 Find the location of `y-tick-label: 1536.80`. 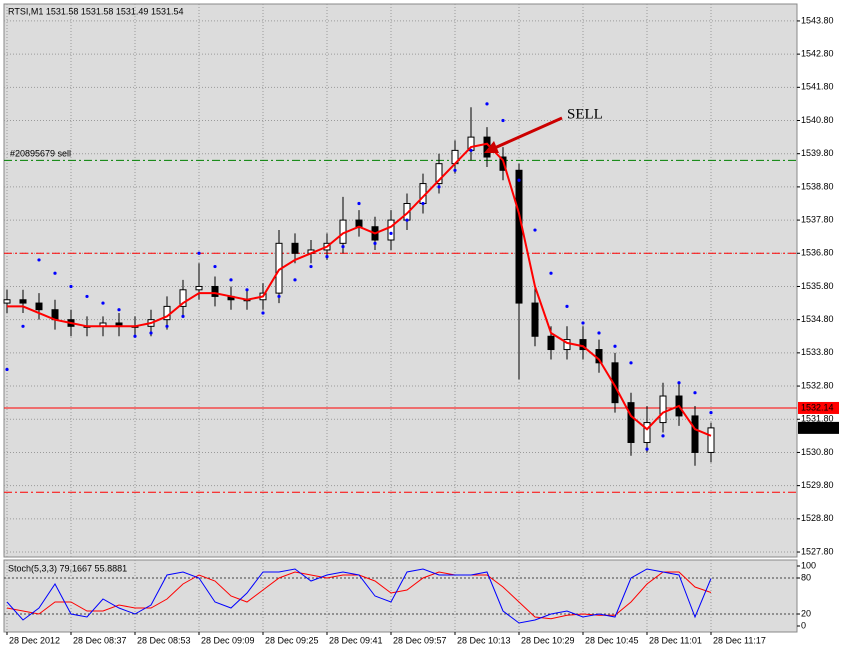

y-tick-label: 1536.80 is located at coordinates (817, 253).